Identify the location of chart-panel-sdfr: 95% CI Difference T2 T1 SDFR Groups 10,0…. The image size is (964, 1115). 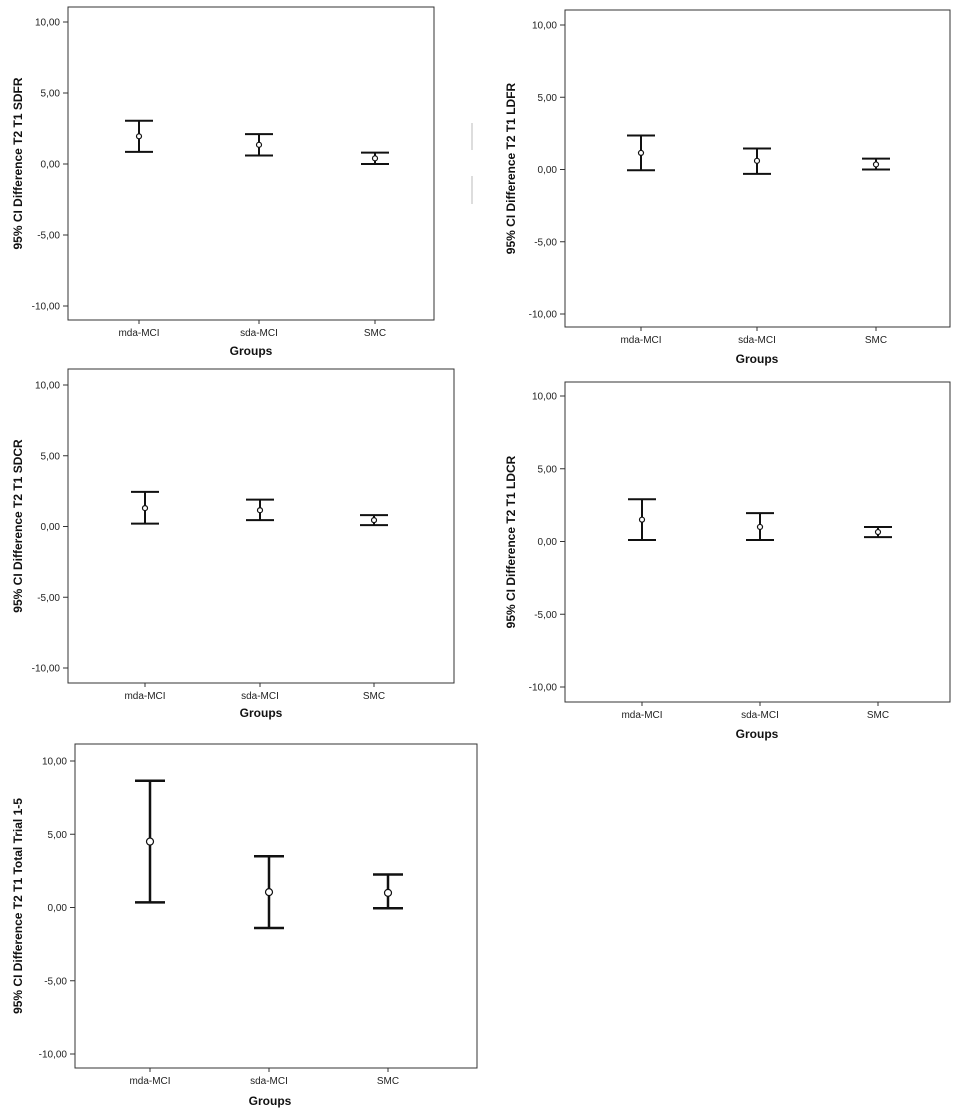
(223, 182).